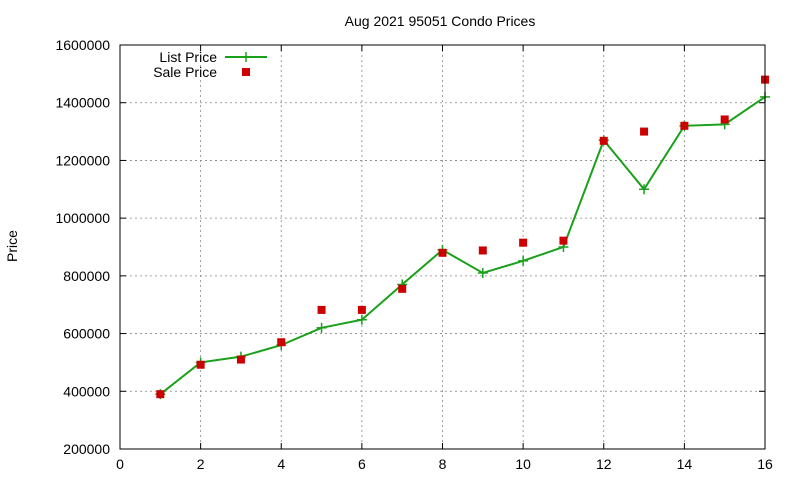 This screenshot has width=800, height=480. What do you see at coordinates (82, 160) in the screenshot?
I see `y-tick-label: 1200000` at bounding box center [82, 160].